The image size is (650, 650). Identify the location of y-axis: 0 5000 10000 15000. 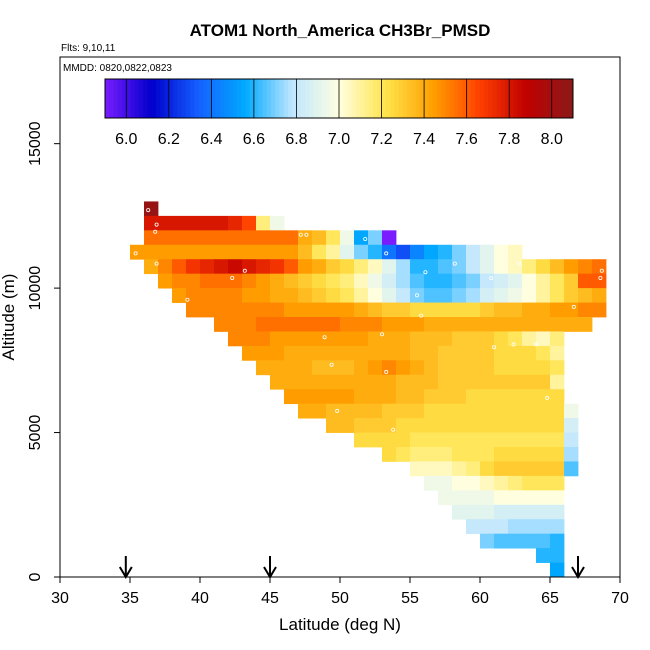
(43, 351).